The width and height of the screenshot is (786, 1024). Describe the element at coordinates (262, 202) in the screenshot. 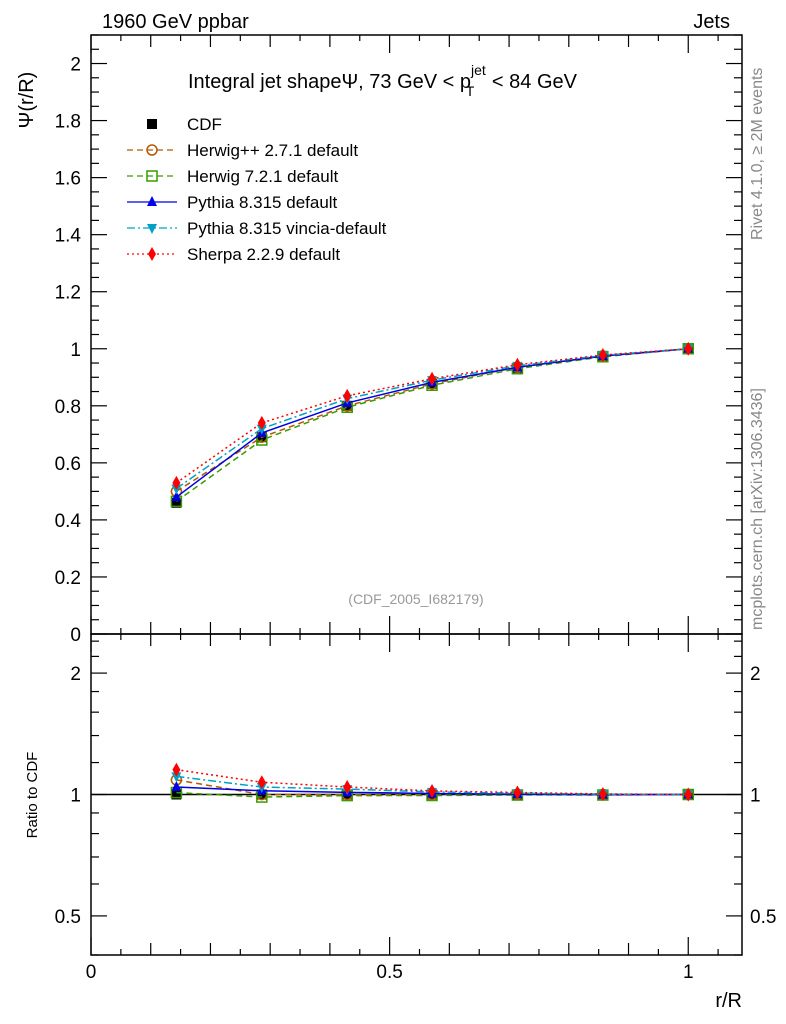

I see `legend-label: Pythia 8.315 default` at that location.